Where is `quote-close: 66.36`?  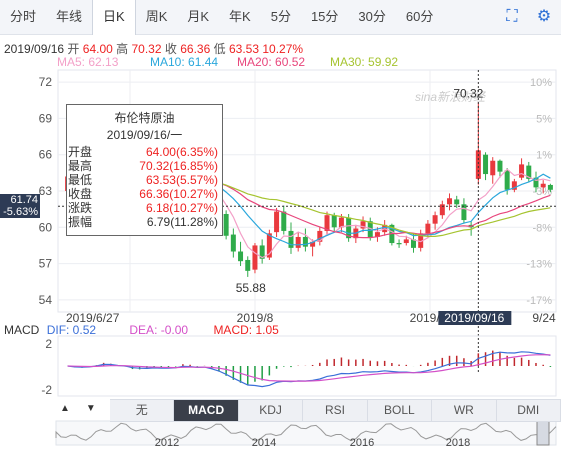
quote-close: 66.36 is located at coordinates (195, 49).